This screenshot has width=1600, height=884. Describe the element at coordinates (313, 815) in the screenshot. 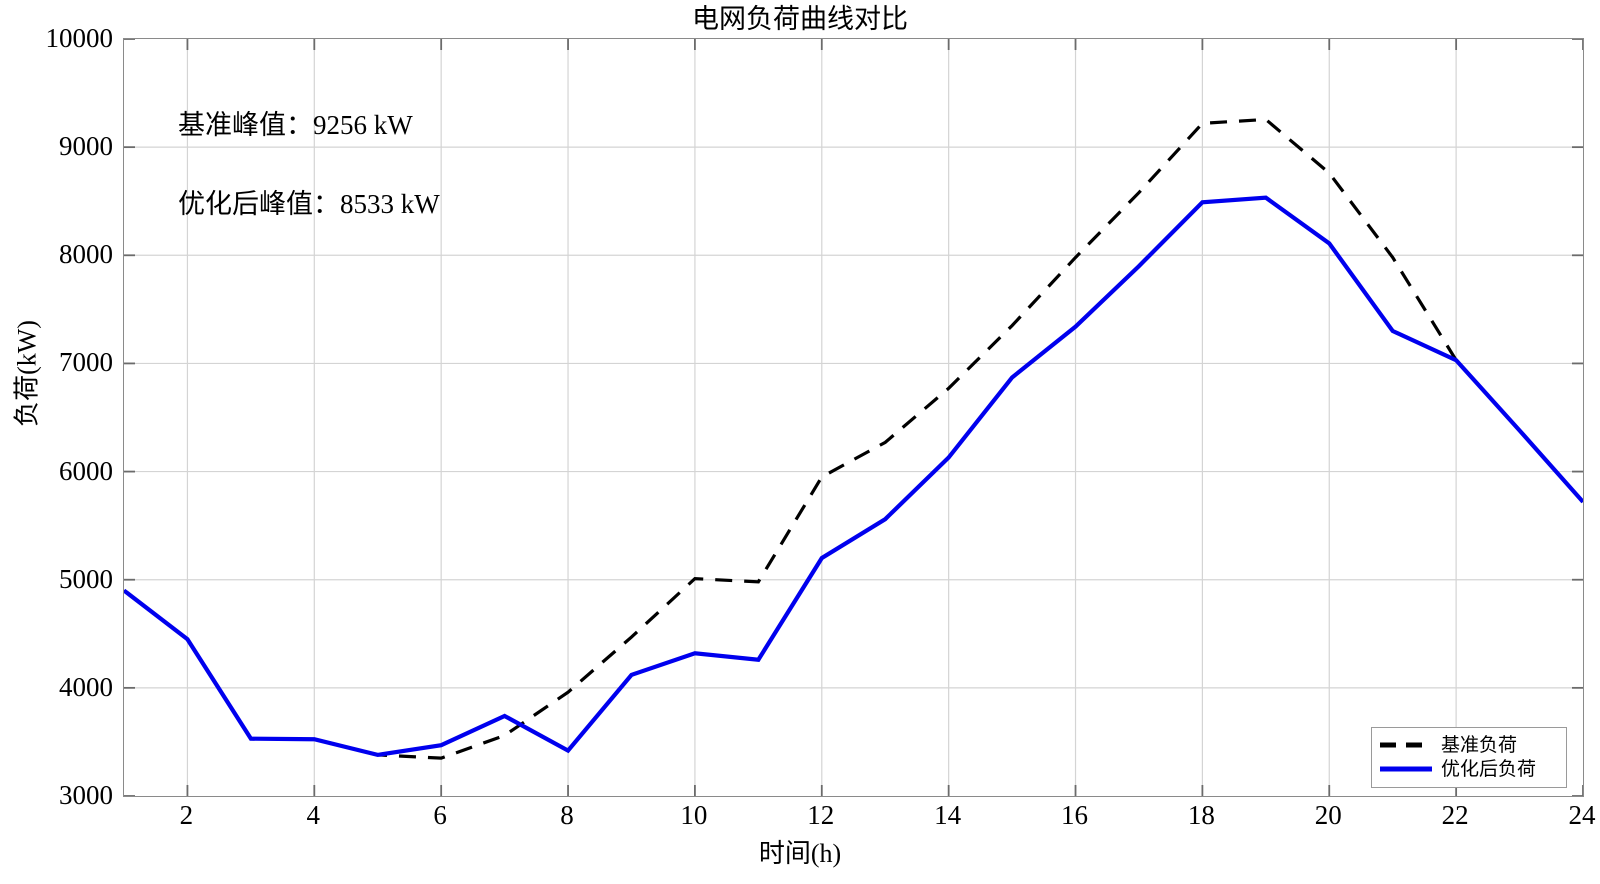

I see `x-tick-label: 4` at that location.